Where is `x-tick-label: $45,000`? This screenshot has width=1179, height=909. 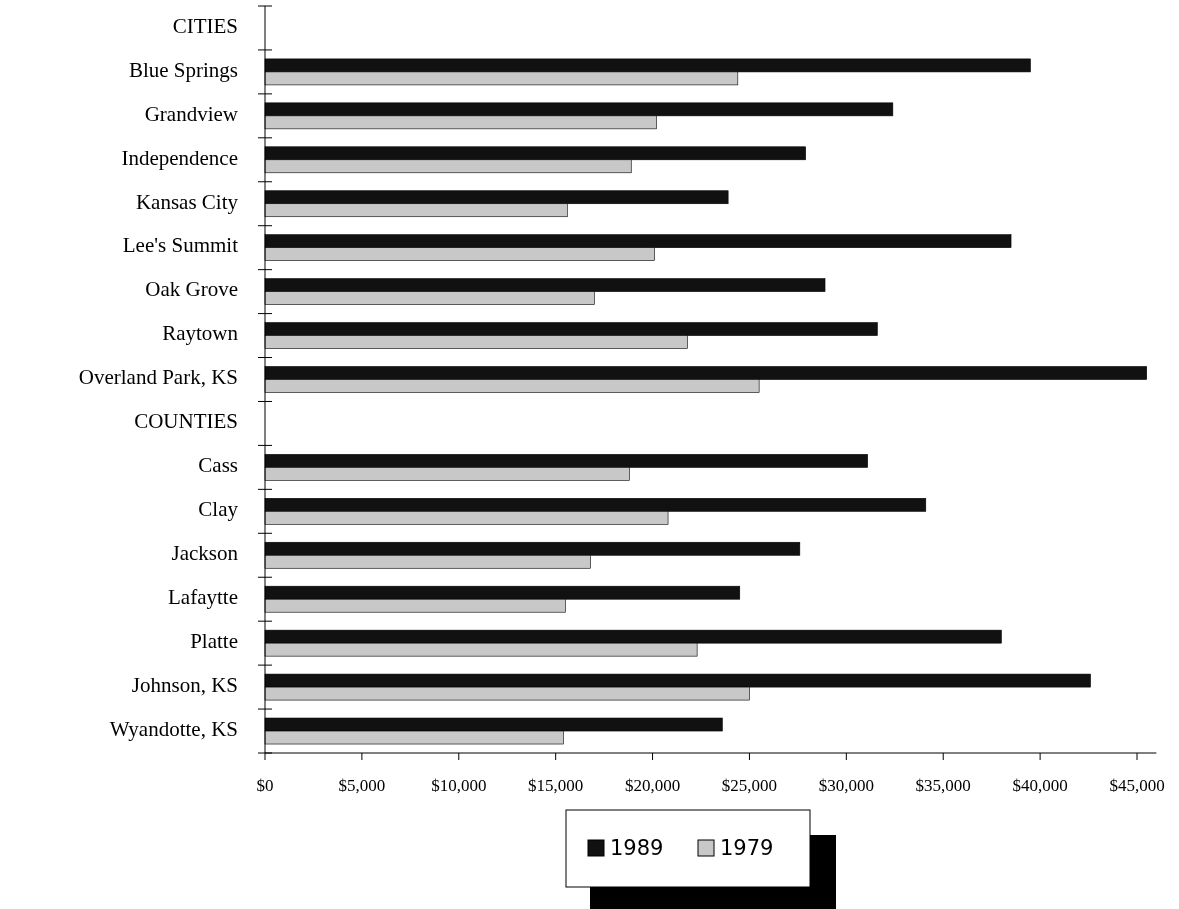 x-tick-label: $45,000 is located at coordinates (1137, 785).